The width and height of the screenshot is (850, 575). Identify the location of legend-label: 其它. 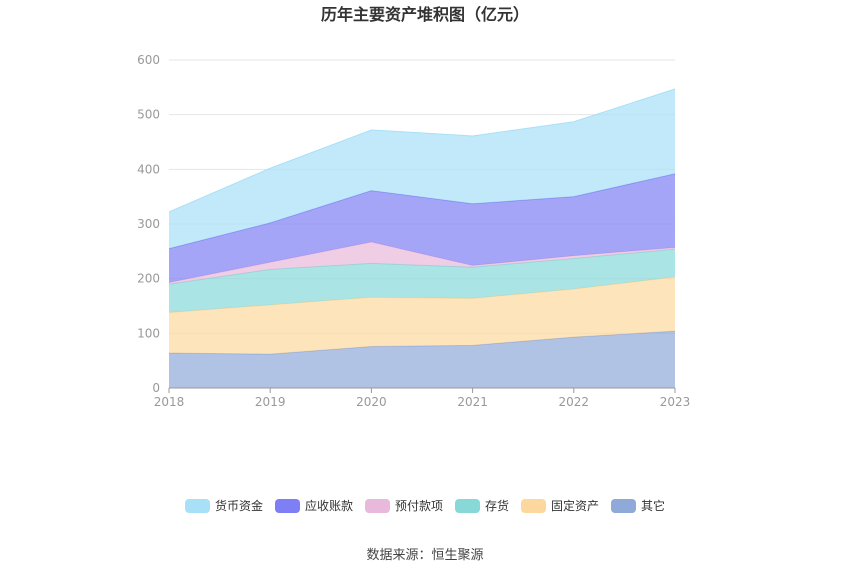
(653, 505).